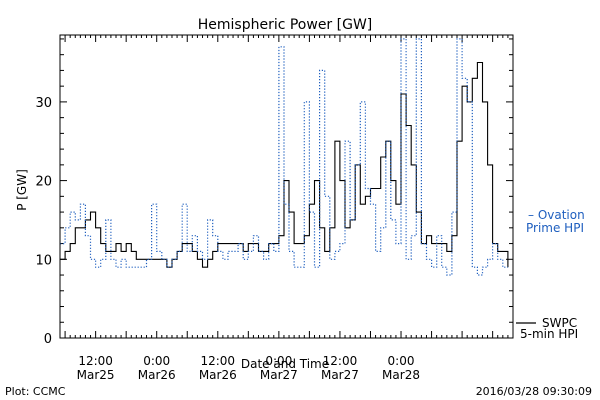  I want to click on footer-right: 2016/03/28 09:30:09, so click(534, 391).